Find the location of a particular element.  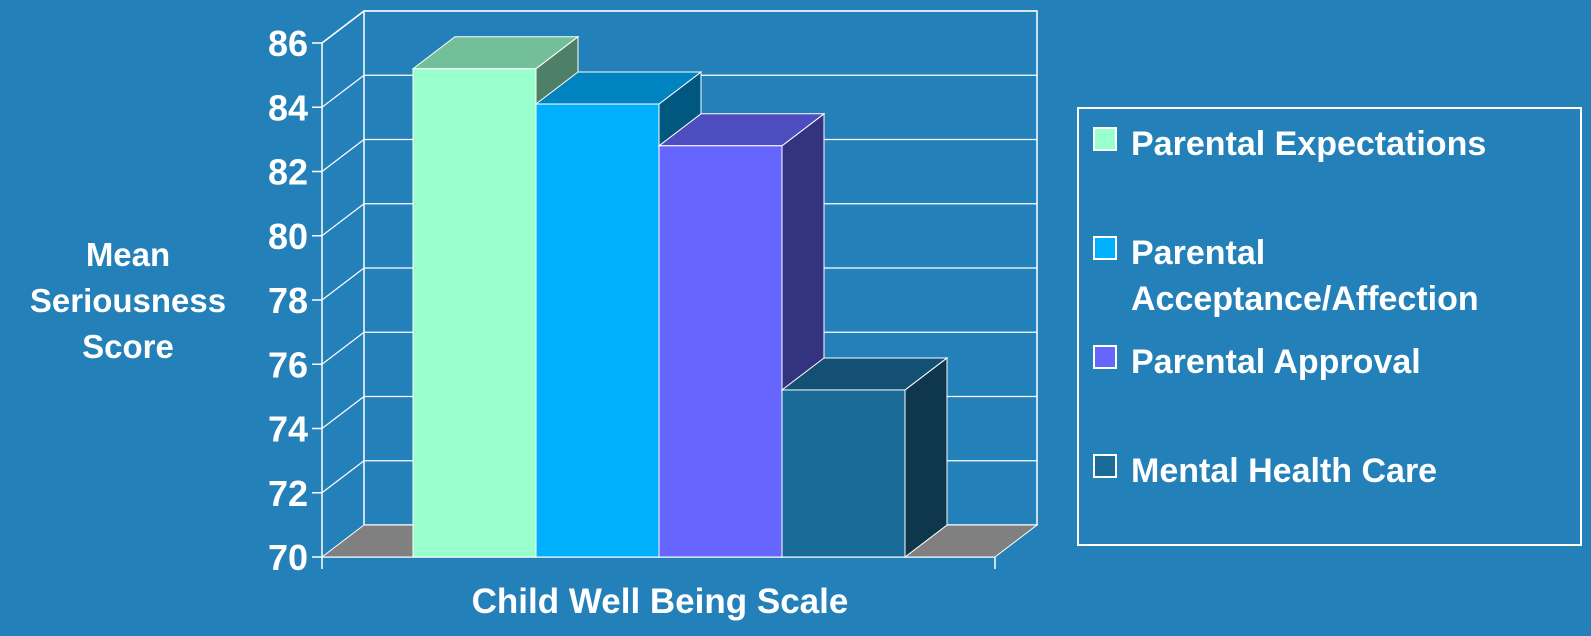

legend-label: Mental Health Care is located at coordinates (1284, 471).